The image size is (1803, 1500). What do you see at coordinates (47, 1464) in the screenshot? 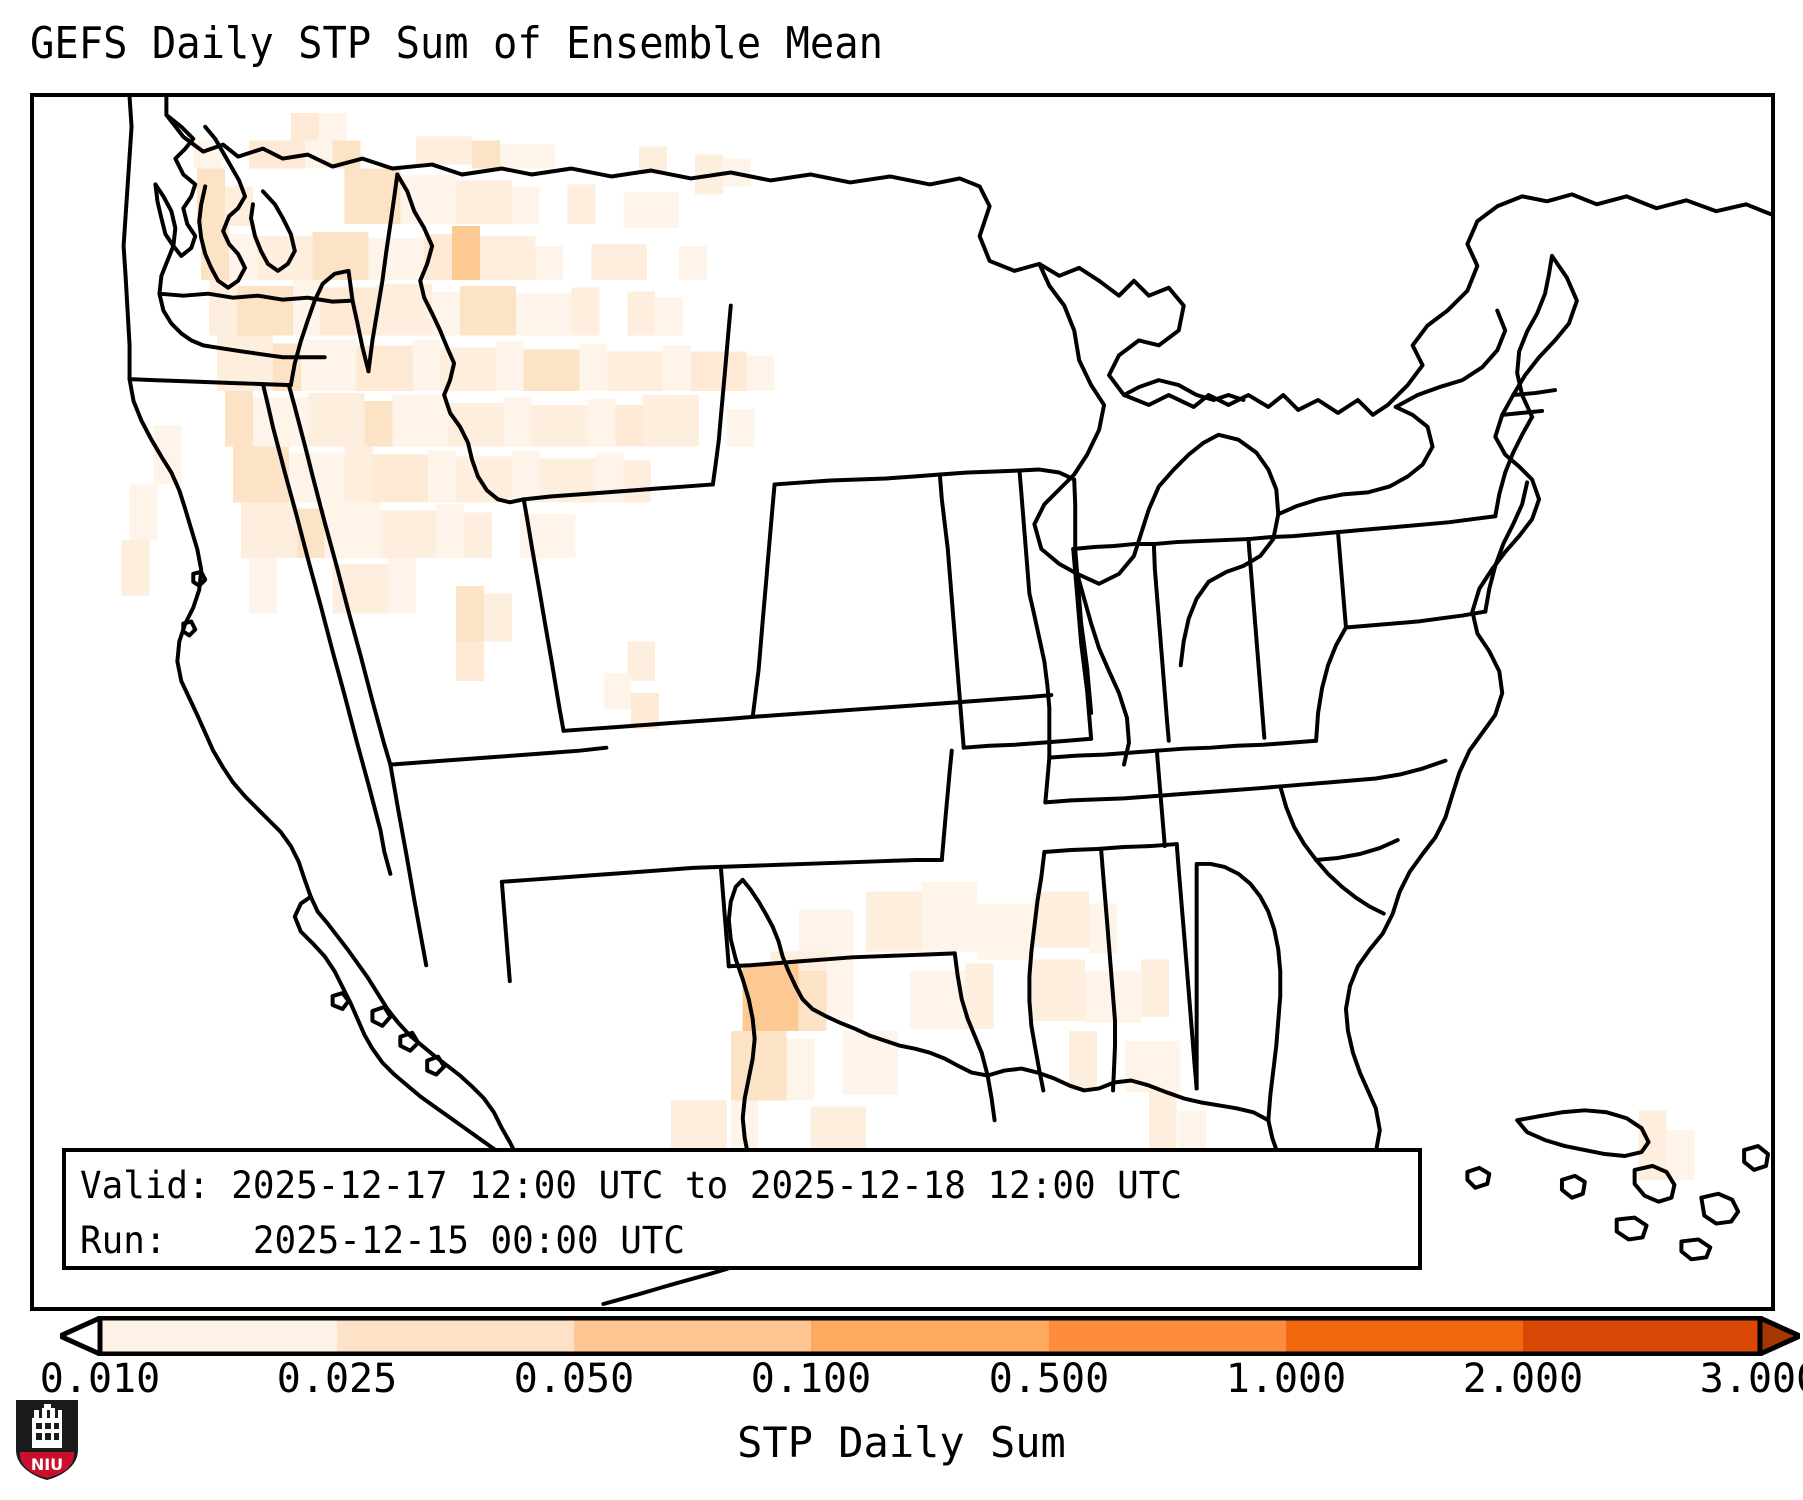
I see `niu-logo-text: NIU` at bounding box center [47, 1464].